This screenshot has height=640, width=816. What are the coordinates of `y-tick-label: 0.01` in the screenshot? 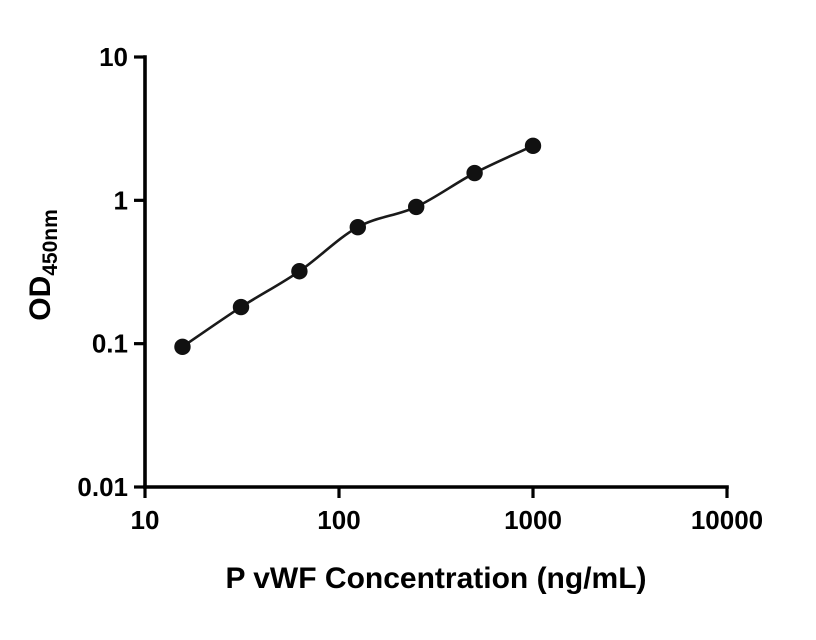 It's located at (102, 487).